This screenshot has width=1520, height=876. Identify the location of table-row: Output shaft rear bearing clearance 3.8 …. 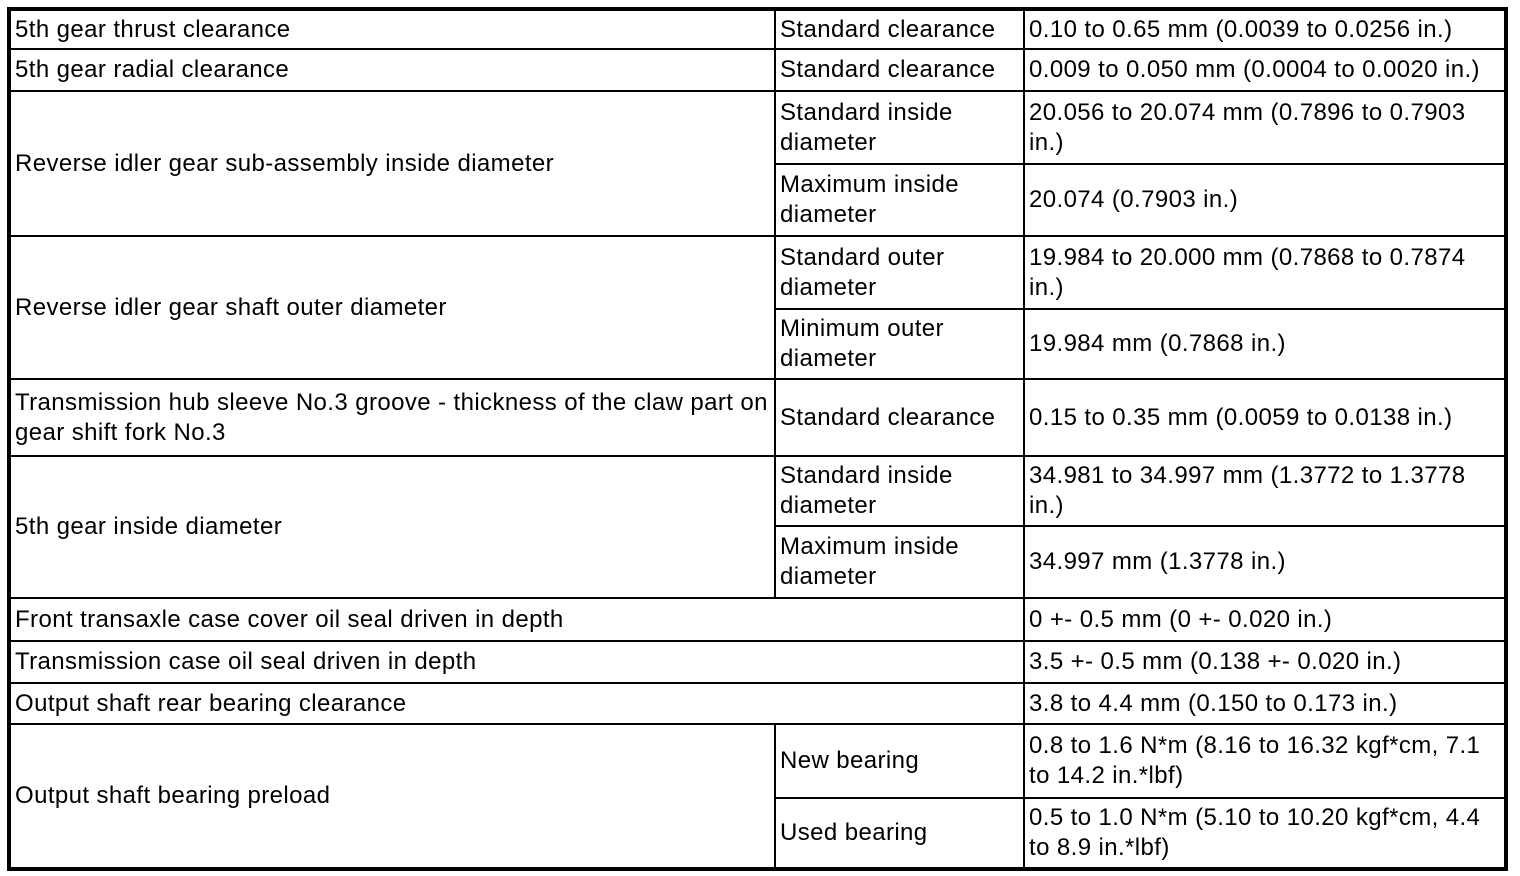
(757, 703).